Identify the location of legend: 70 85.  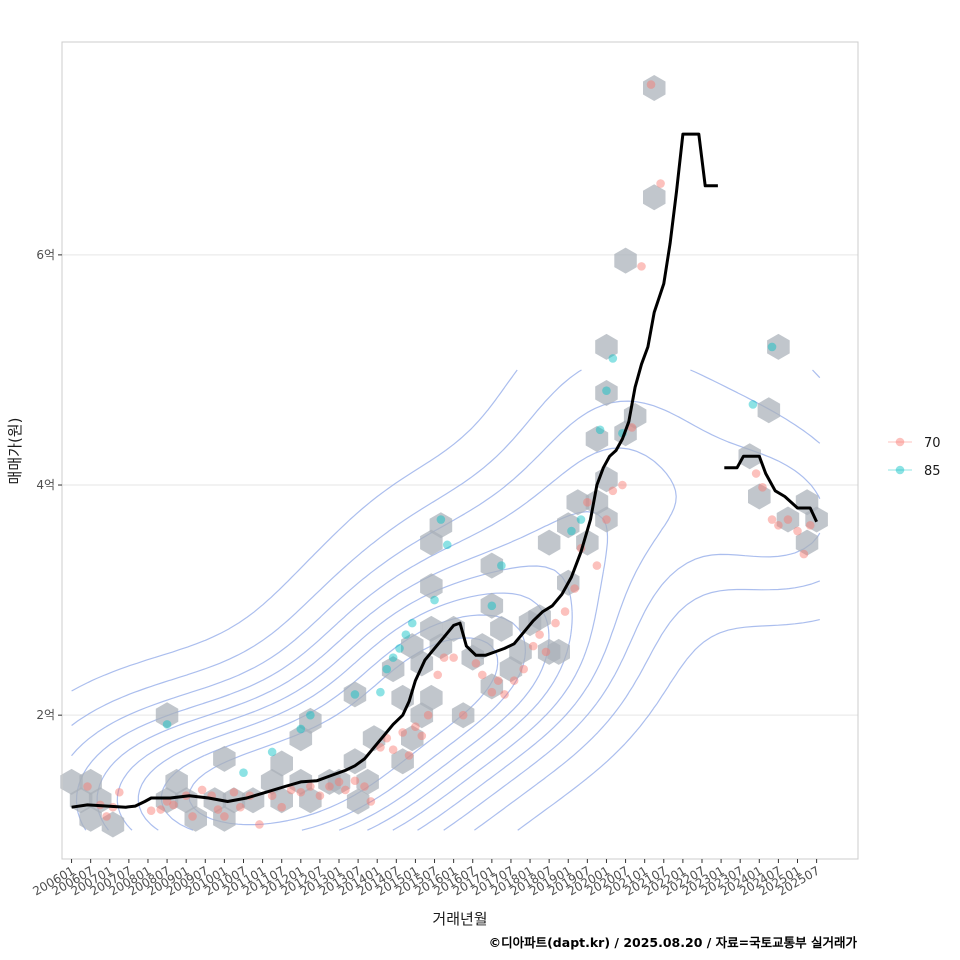
(914, 457).